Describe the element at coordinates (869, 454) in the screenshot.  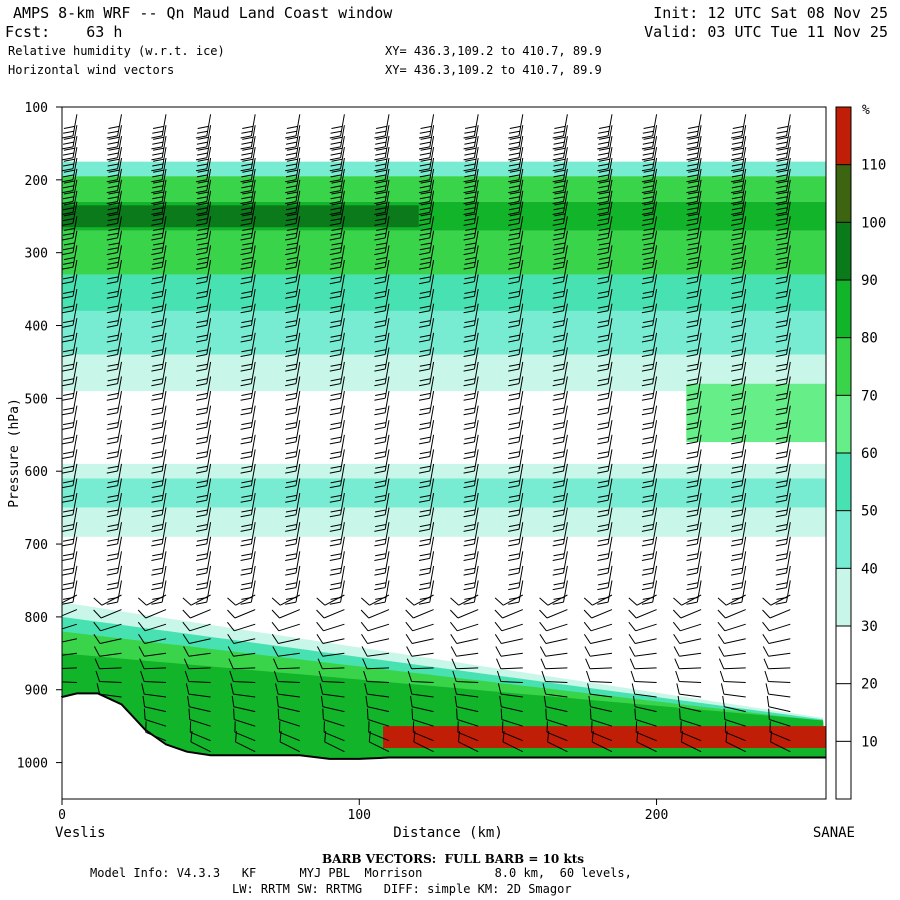
I see `colorbar-tick-label: 60` at that location.